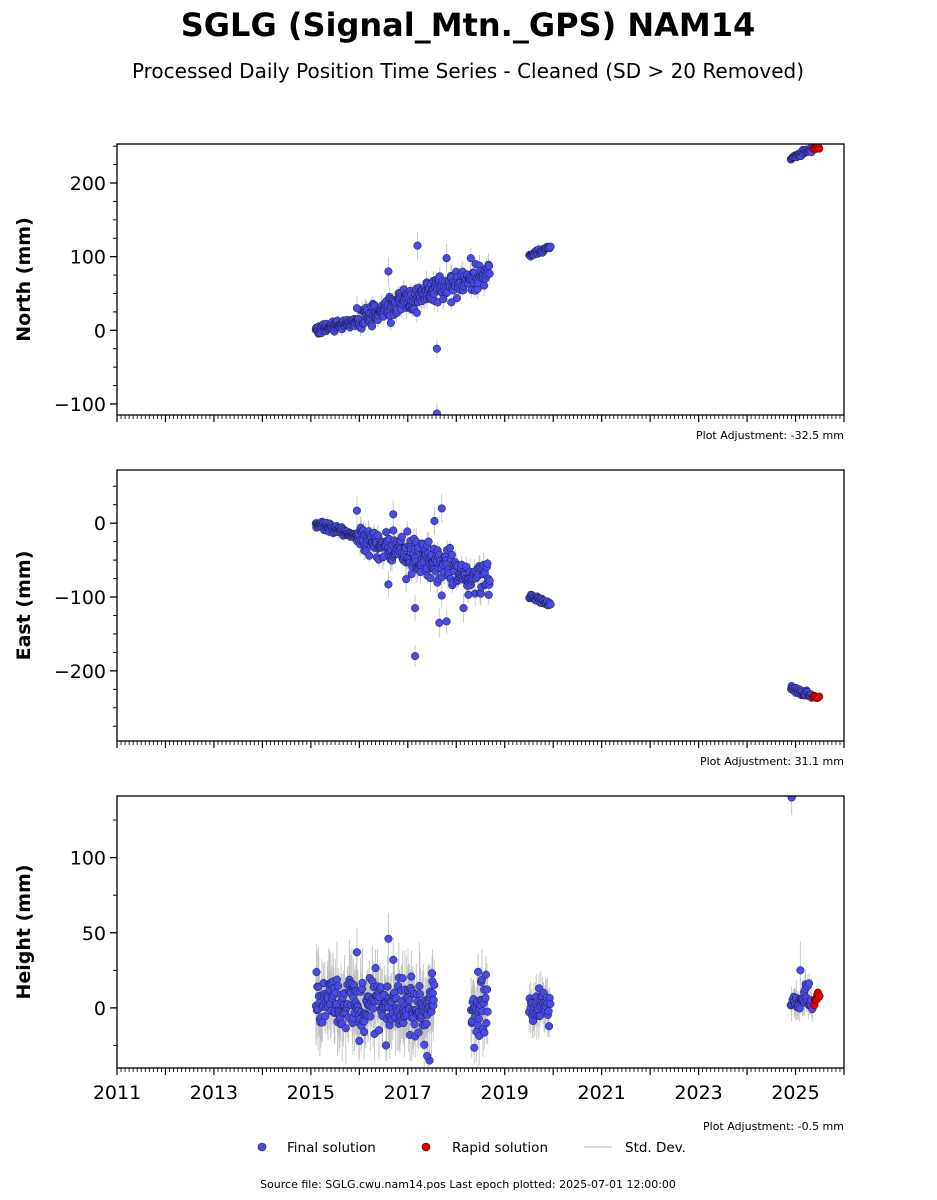 The height and width of the screenshot is (1200, 937). What do you see at coordinates (505, 1093) in the screenshot?
I see `x-tick-label: 2019` at bounding box center [505, 1093].